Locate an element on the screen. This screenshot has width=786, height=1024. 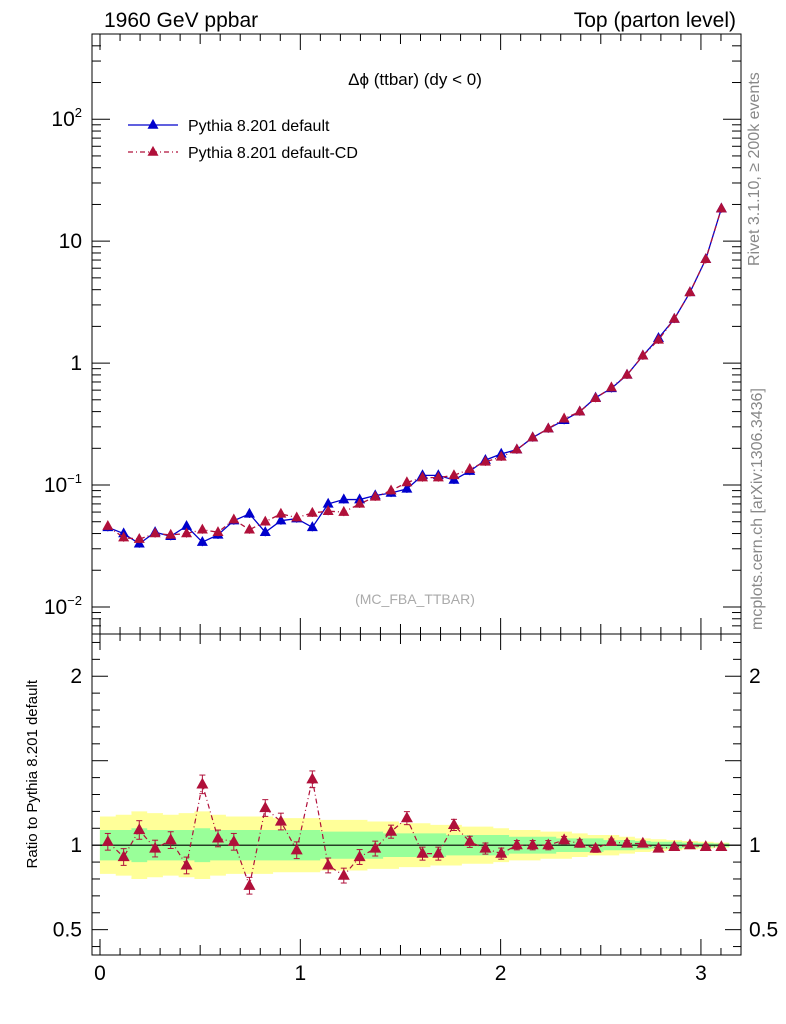
y-tick-label: 102 is located at coordinates (66, 118).